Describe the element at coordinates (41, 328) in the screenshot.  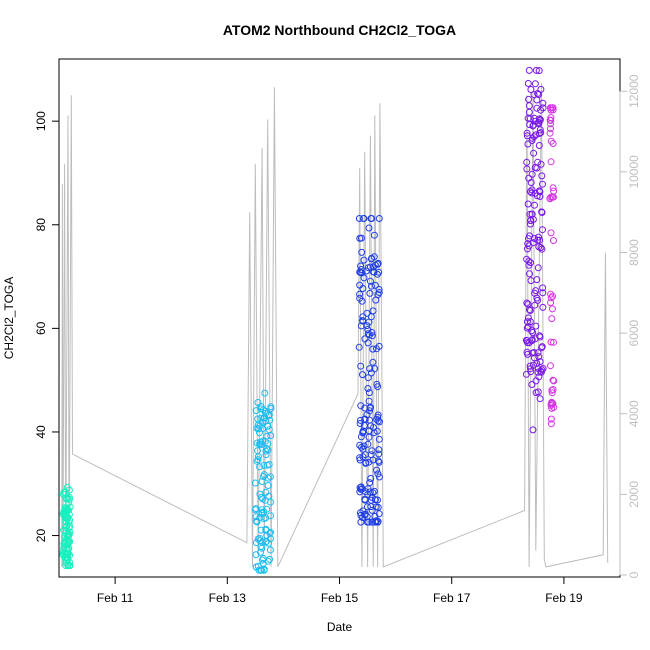
I see `y-tick-label: 60` at that location.